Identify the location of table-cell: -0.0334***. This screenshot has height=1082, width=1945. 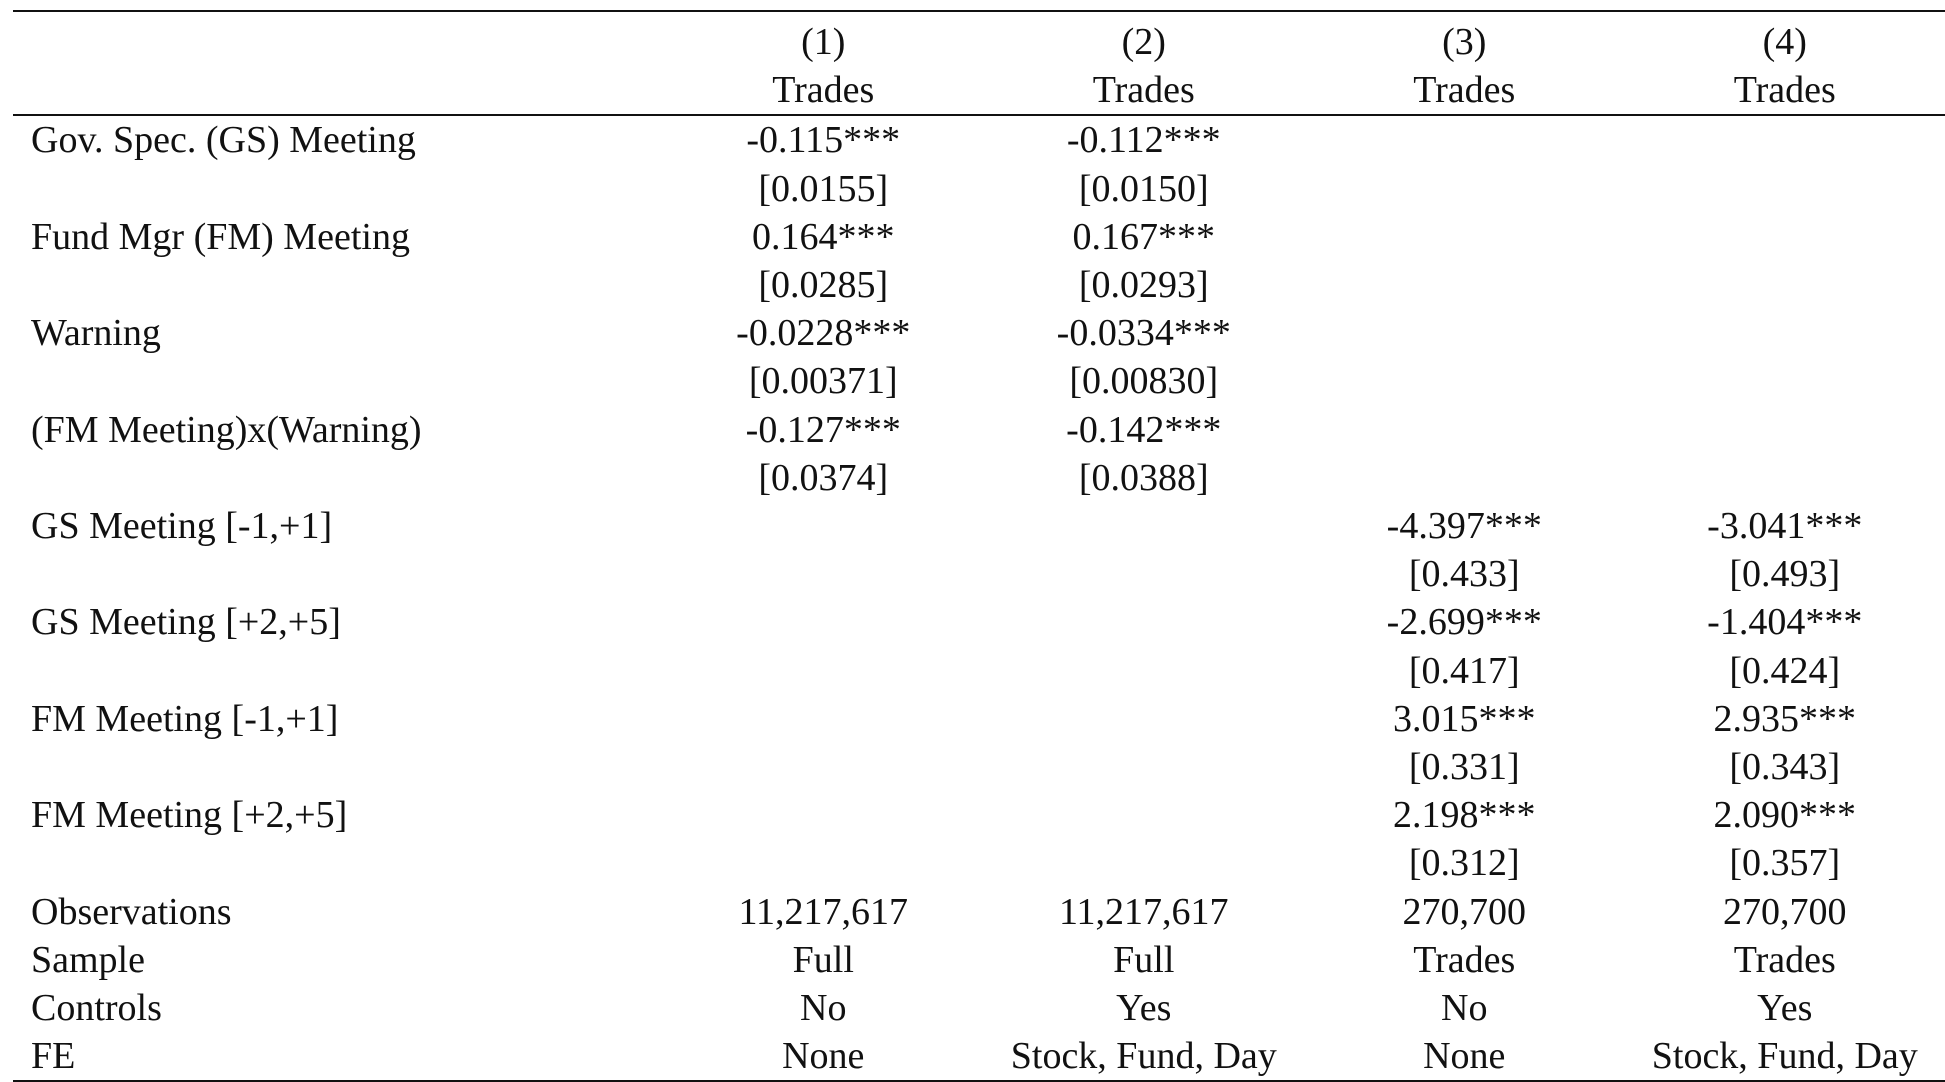
(1143, 333).